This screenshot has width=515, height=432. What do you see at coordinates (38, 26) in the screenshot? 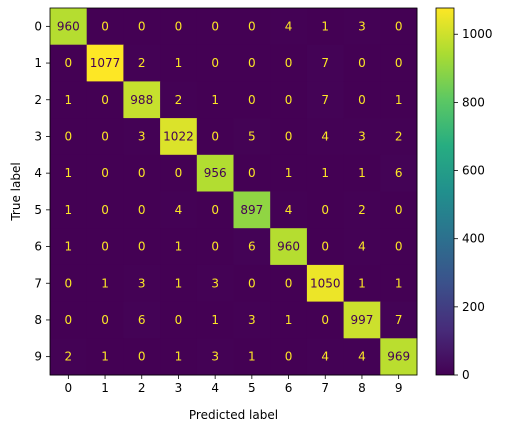
I see `y-tick-label: 0` at bounding box center [38, 26].